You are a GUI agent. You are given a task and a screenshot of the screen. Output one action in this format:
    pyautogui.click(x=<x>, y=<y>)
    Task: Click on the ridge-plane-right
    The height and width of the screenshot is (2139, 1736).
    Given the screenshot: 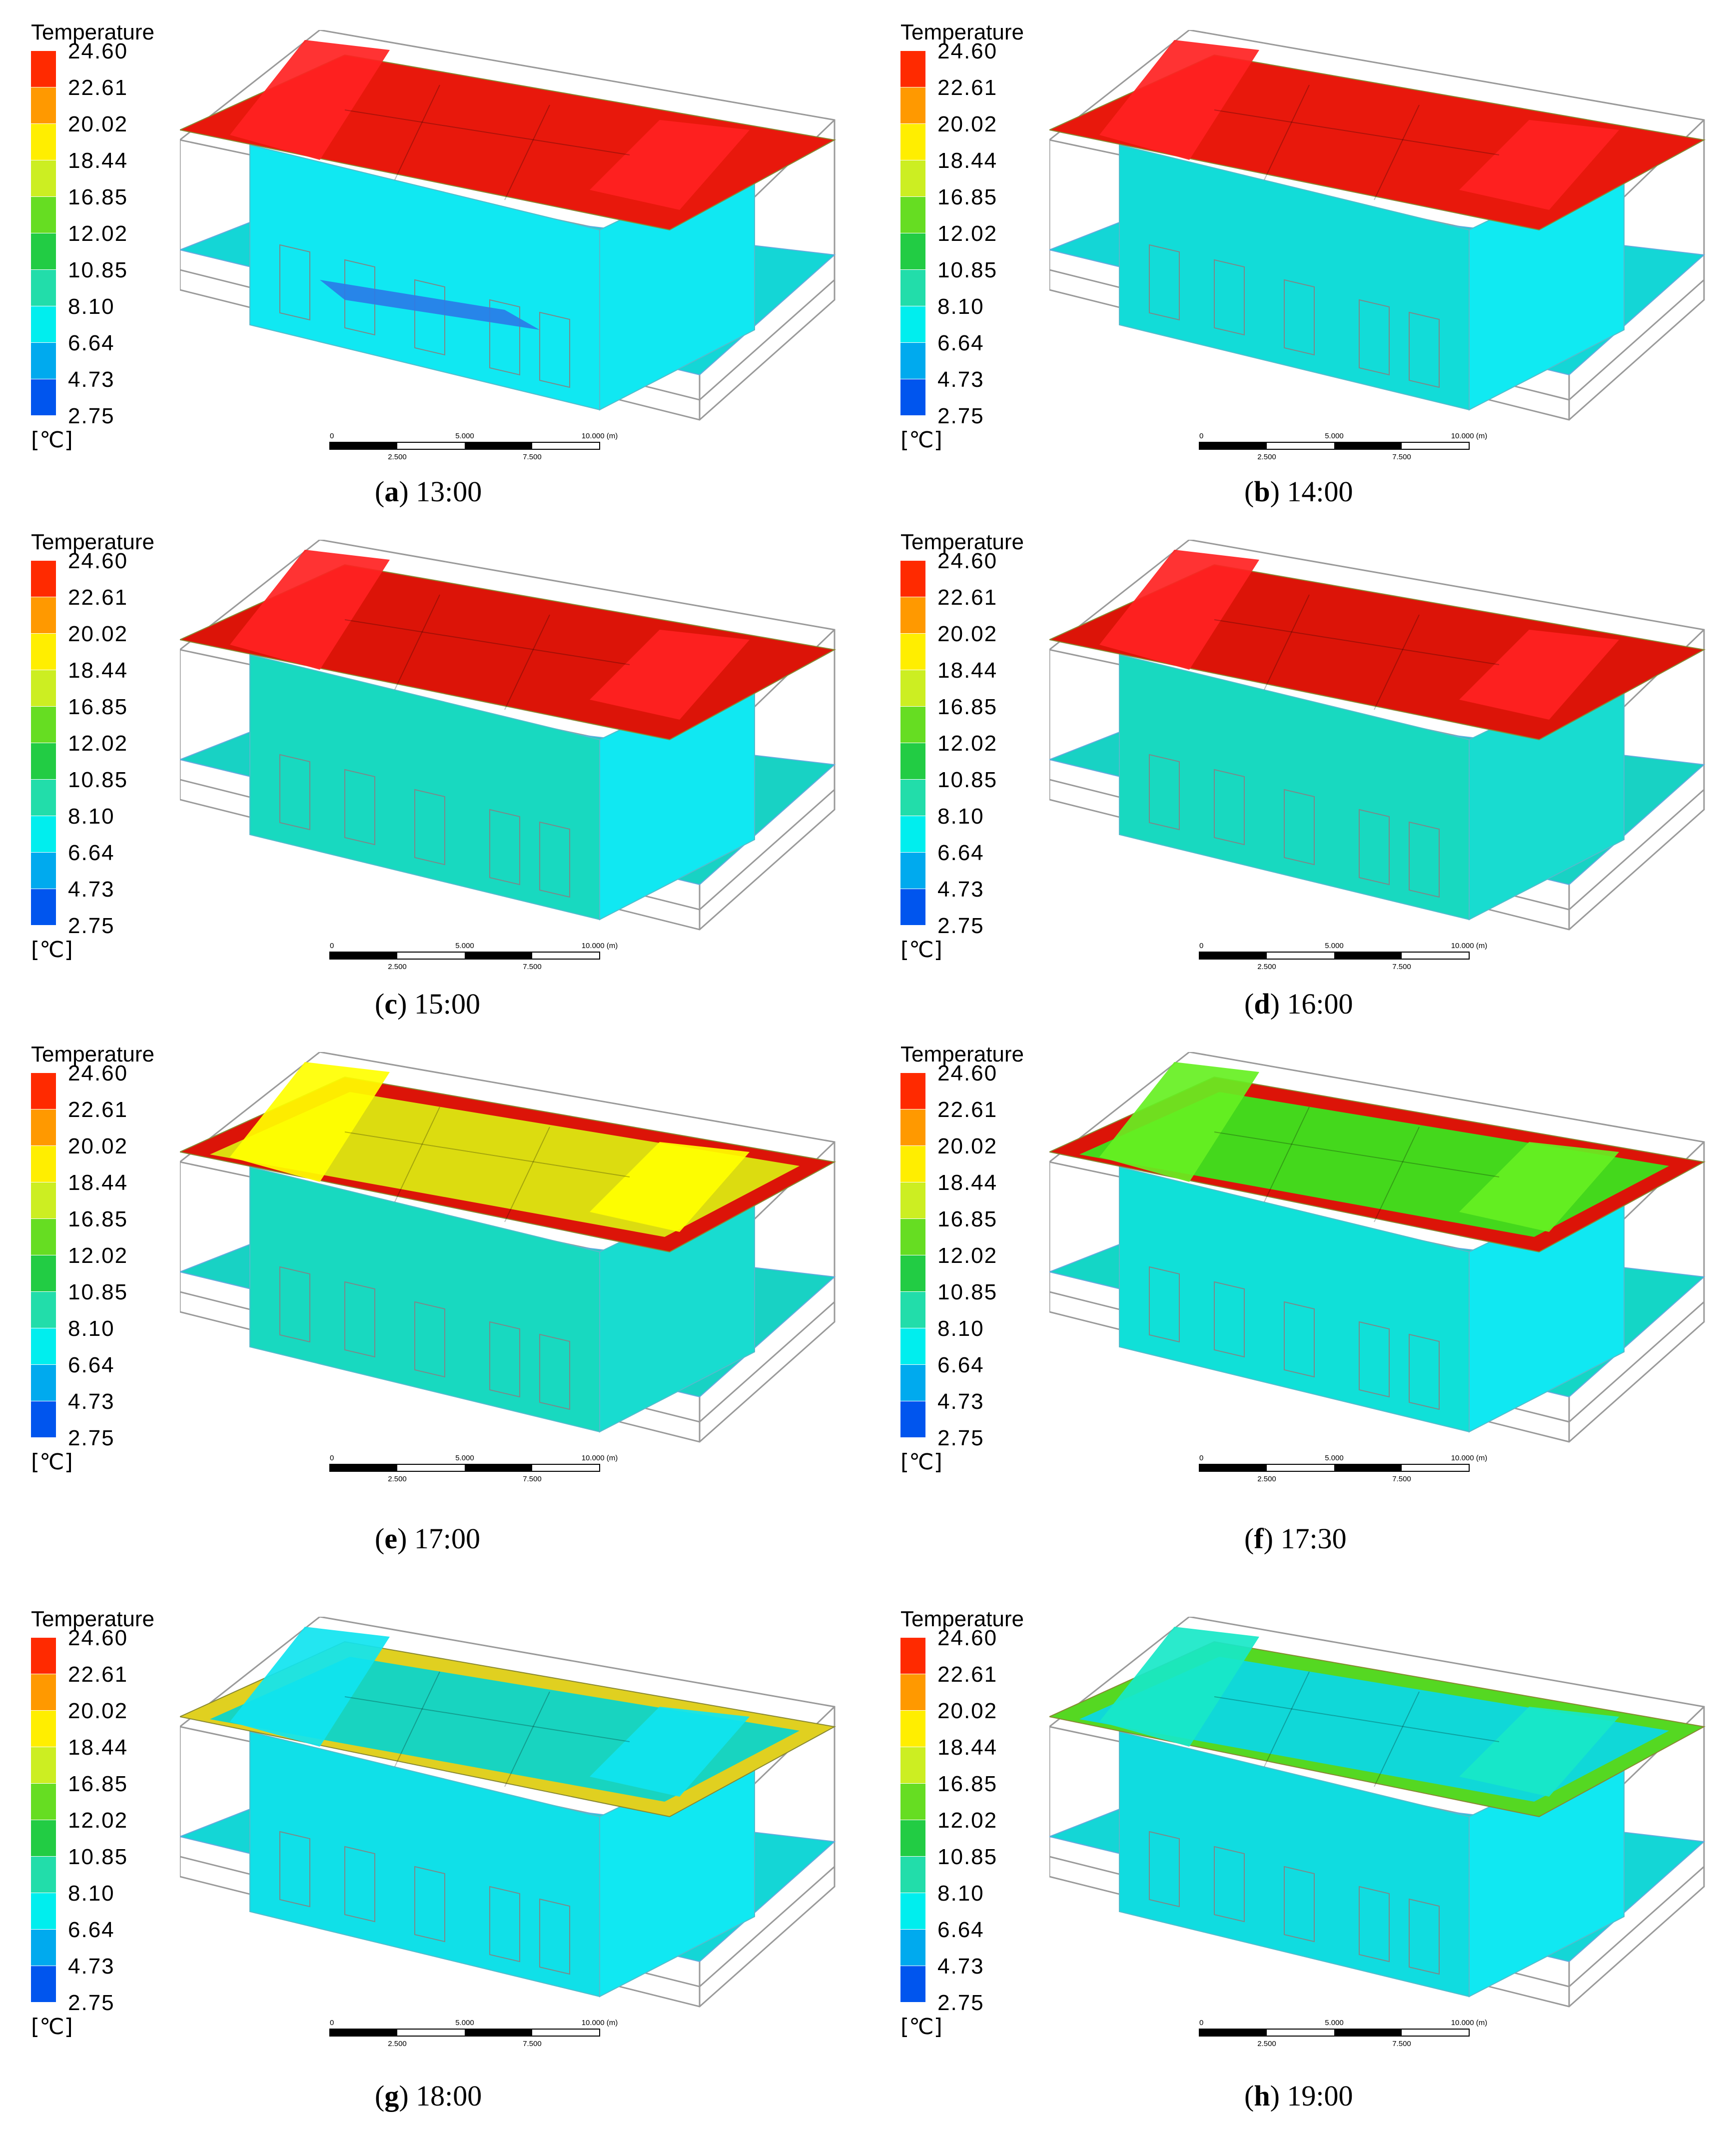 What is the action you would take?
    pyautogui.click(x=670, y=1752)
    